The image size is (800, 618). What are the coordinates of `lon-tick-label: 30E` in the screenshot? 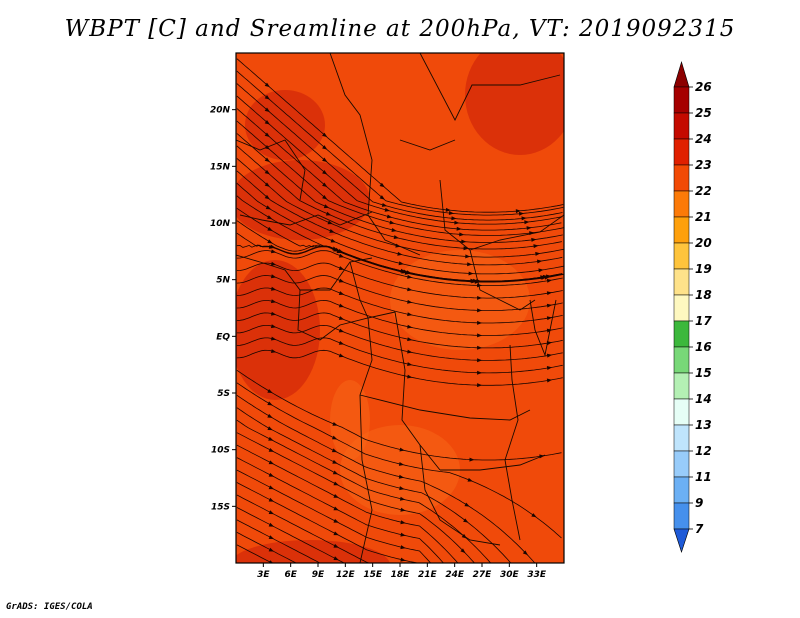 It's located at (510, 575).